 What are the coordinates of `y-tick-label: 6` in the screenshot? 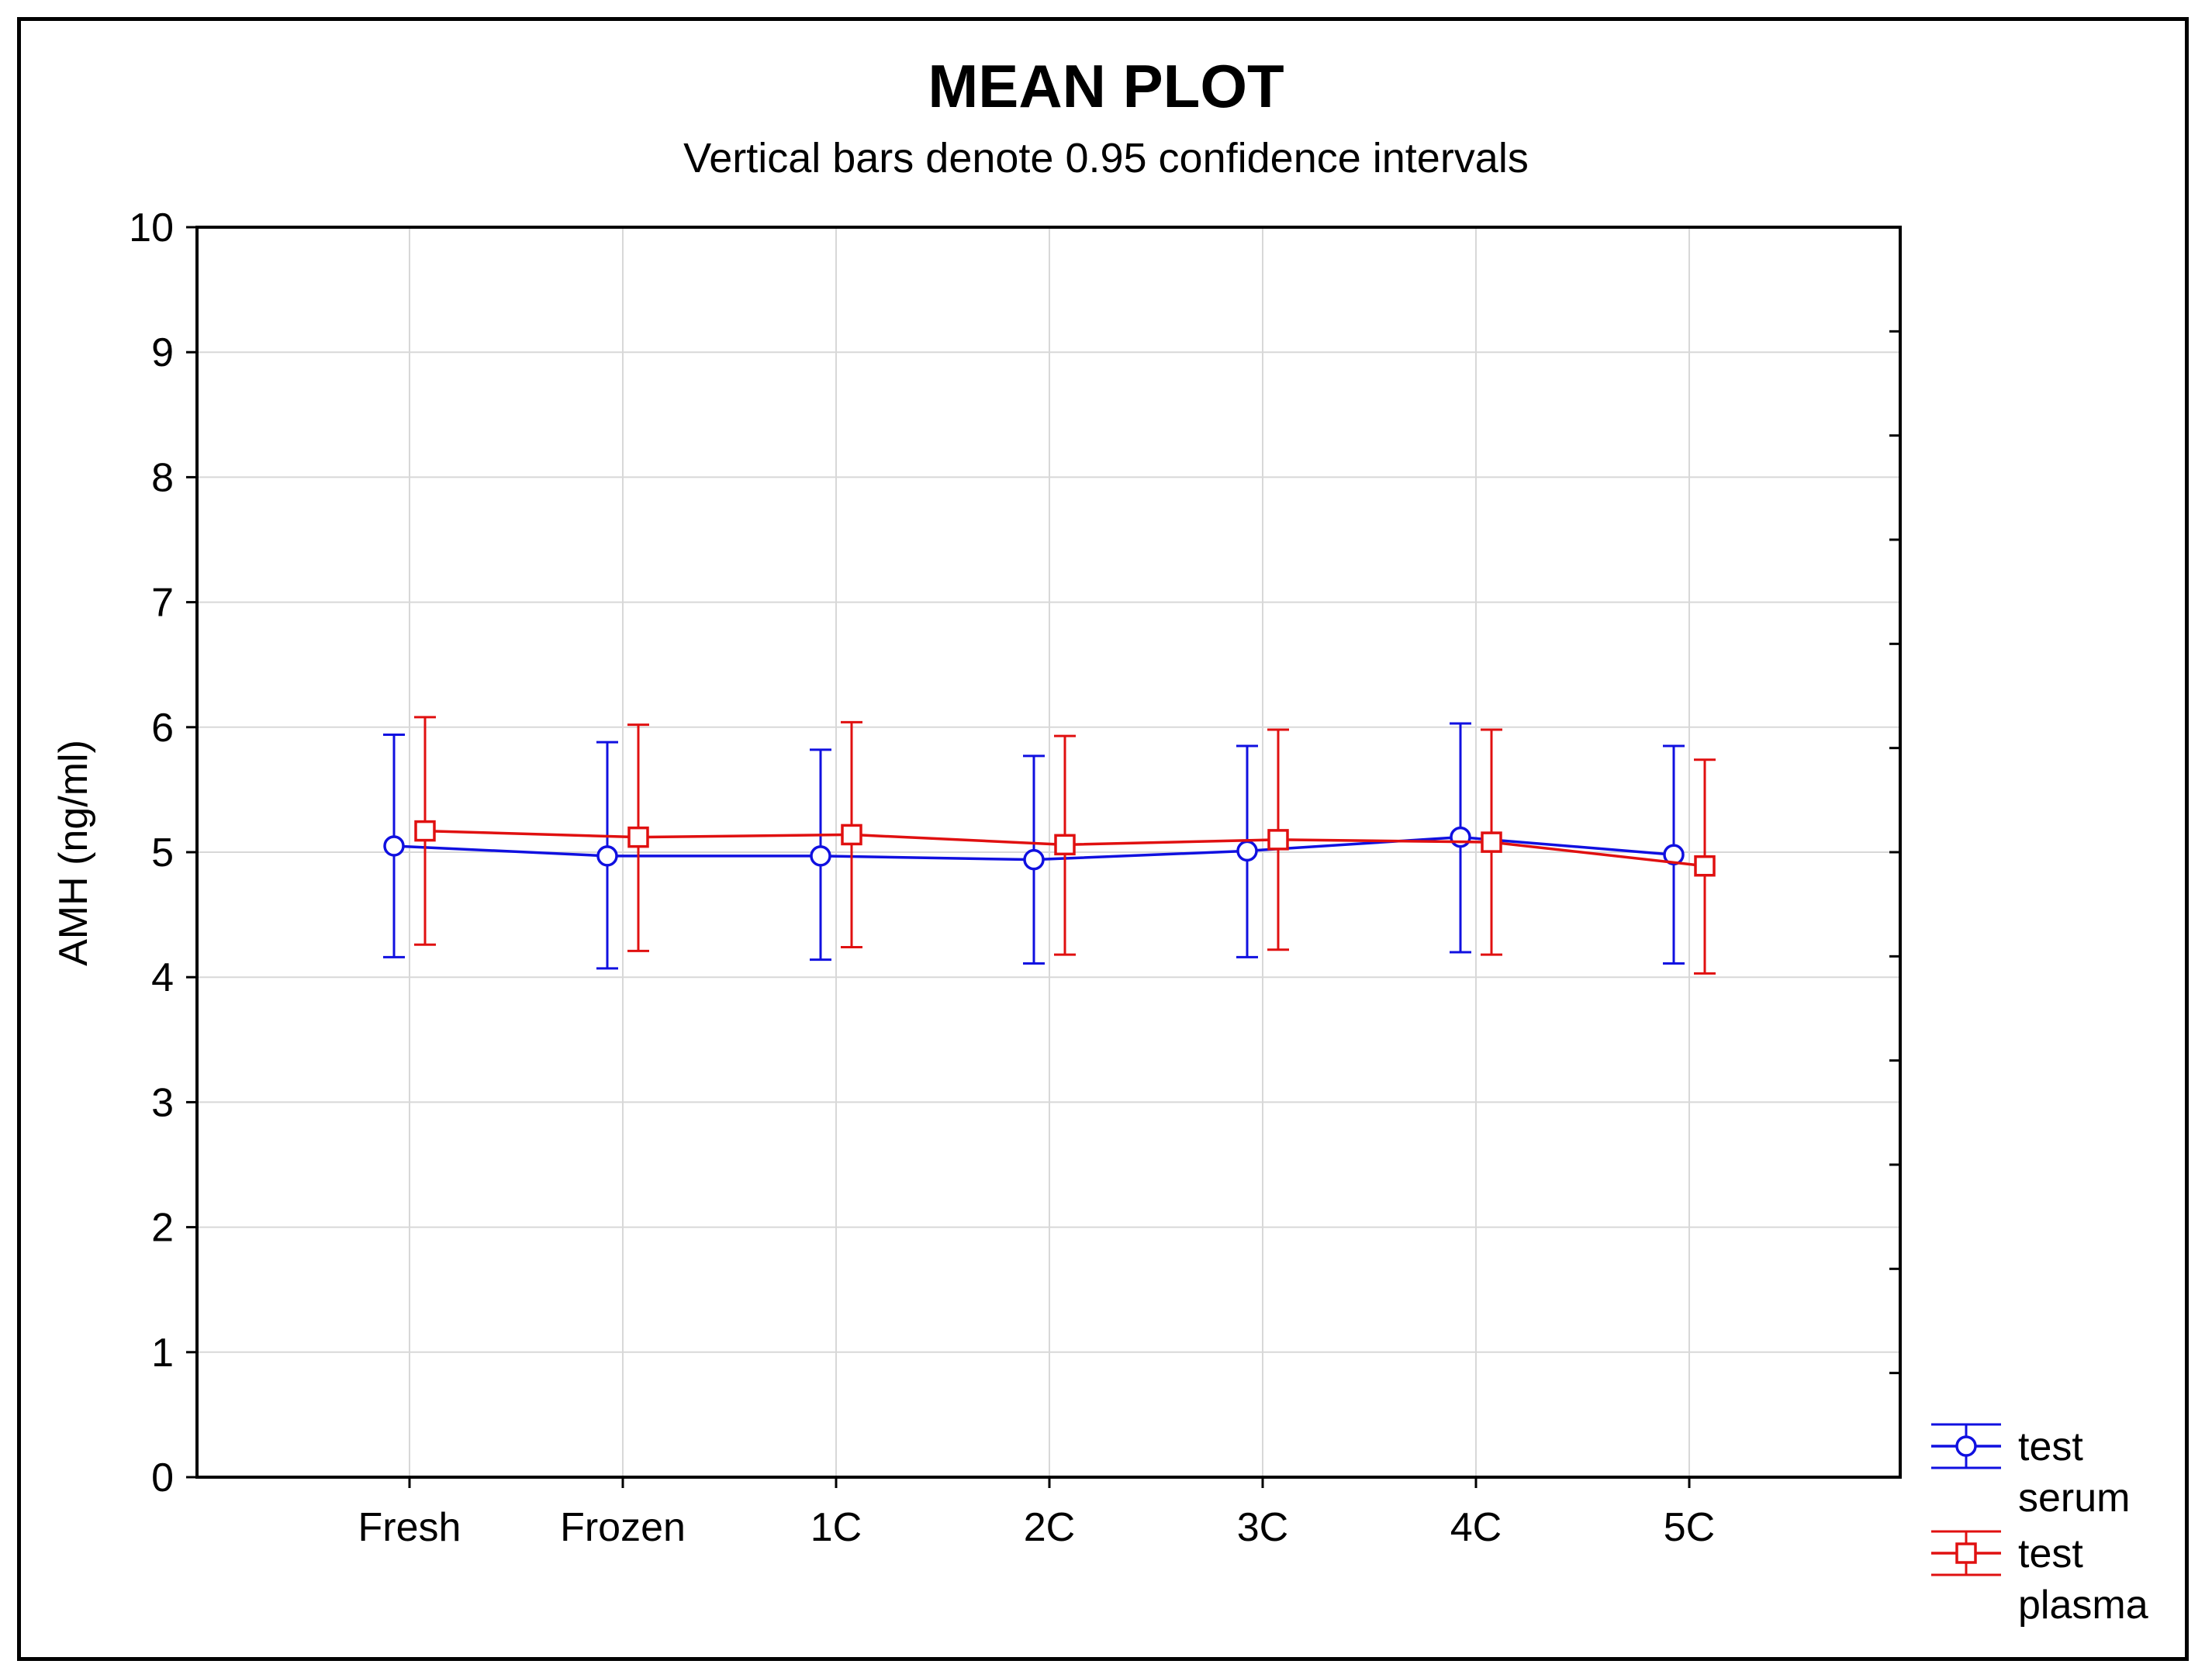 It's located at (162, 729).